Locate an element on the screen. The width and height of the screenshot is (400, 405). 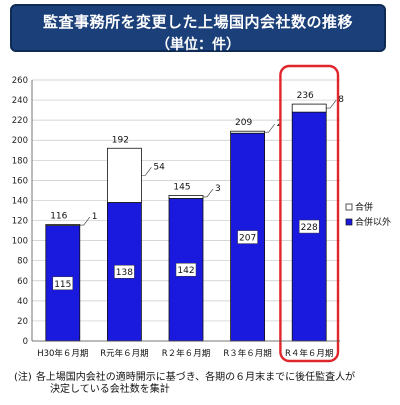
highlight-frame is located at coordinates (309, 213).